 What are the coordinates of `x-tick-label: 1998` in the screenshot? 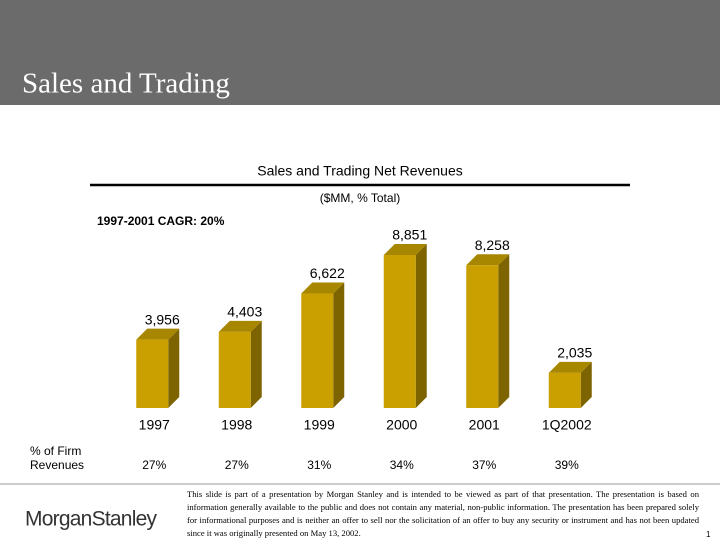 It's located at (236, 425).